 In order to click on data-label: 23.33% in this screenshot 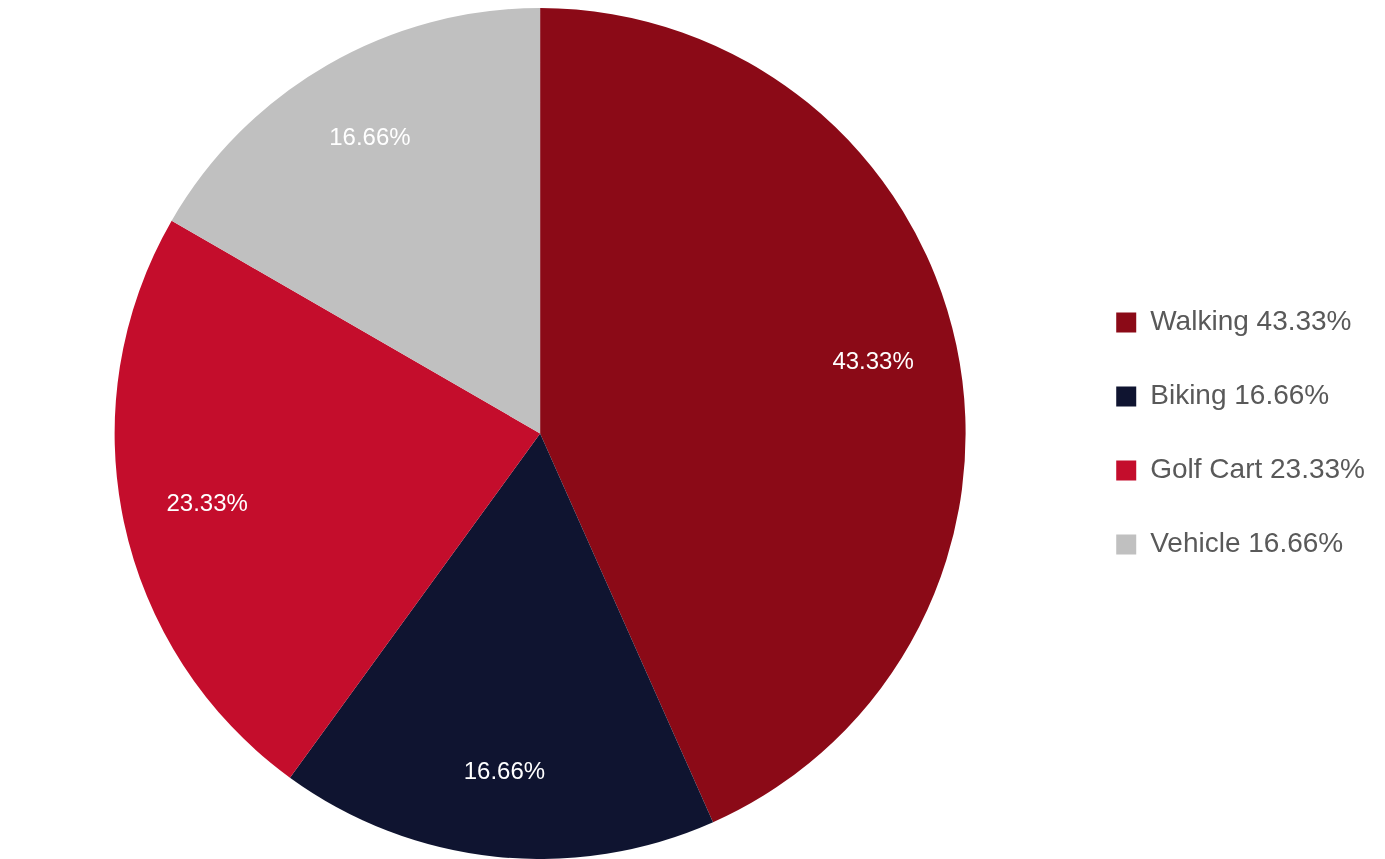, I will do `click(207, 502)`.